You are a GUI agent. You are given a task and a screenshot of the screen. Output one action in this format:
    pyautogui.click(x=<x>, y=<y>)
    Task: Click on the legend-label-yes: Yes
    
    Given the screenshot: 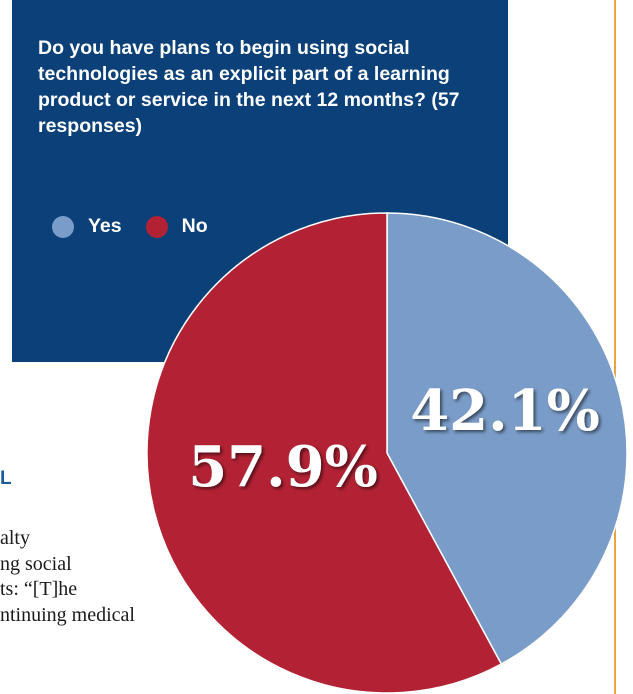 What is the action you would take?
    pyautogui.click(x=105, y=226)
    